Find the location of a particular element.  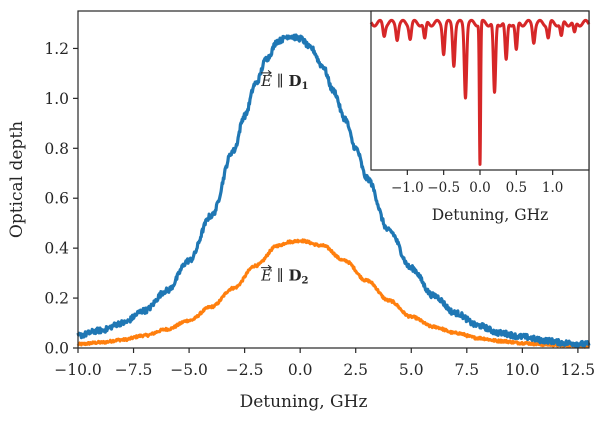

y-tick-label: 0.4 is located at coordinates (56, 249).